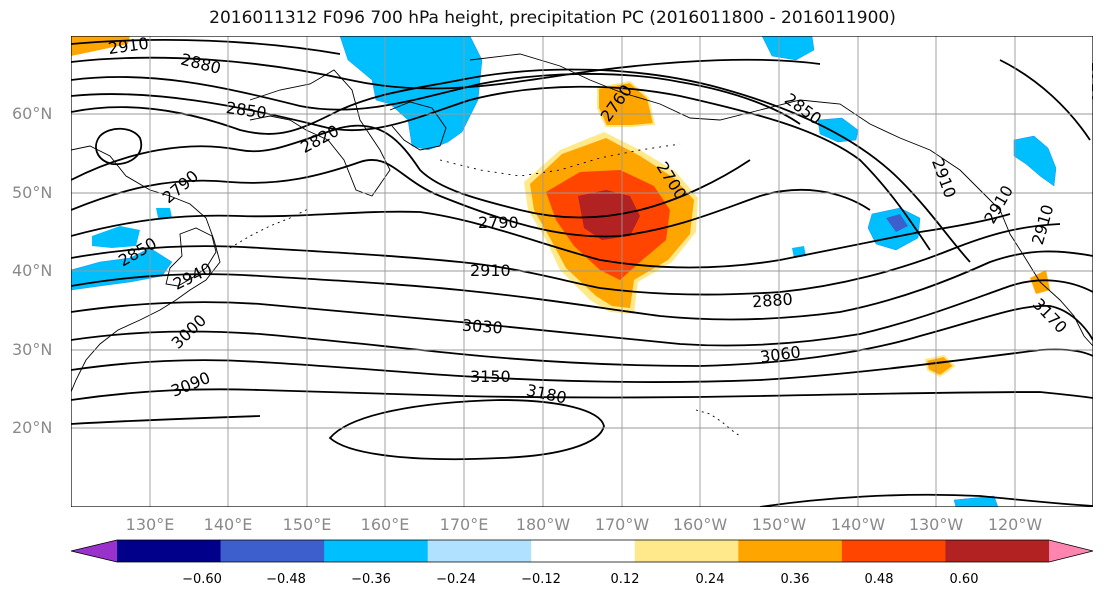  Describe the element at coordinates (779, 524) in the screenshot. I see `lon-label: 150°W` at that location.